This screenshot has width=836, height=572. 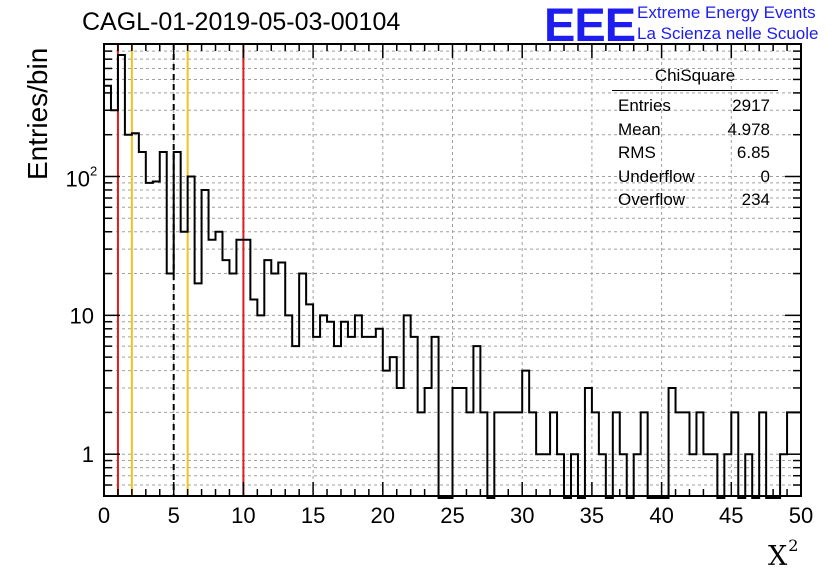 I want to click on y-tick-label: 1, so click(x=88, y=454).